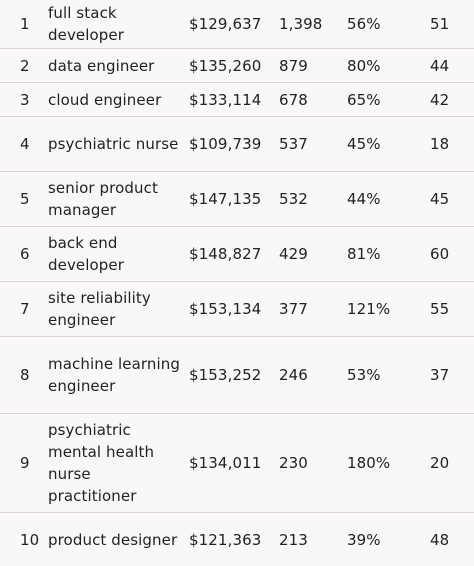  I want to click on growth-cell: 53%, so click(364, 375).